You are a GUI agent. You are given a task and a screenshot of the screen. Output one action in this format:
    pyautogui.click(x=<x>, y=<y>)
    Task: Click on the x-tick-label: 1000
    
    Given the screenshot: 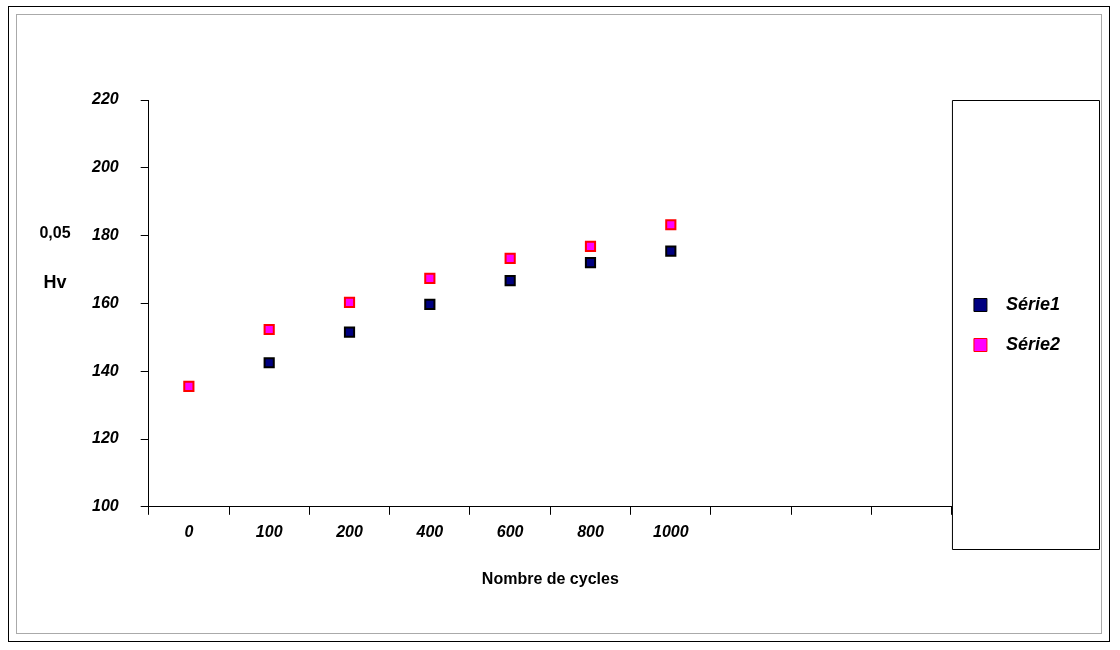 What is the action you would take?
    pyautogui.click(x=671, y=531)
    